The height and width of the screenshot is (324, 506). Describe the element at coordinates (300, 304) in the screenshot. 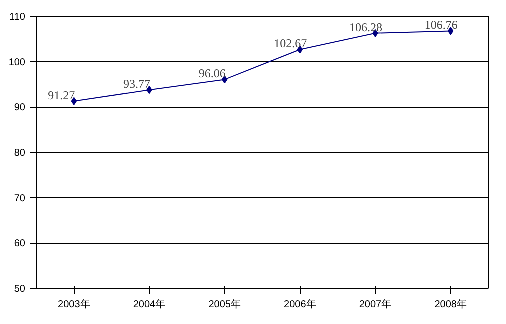

I see `x-tick-label: 2006年` at that location.